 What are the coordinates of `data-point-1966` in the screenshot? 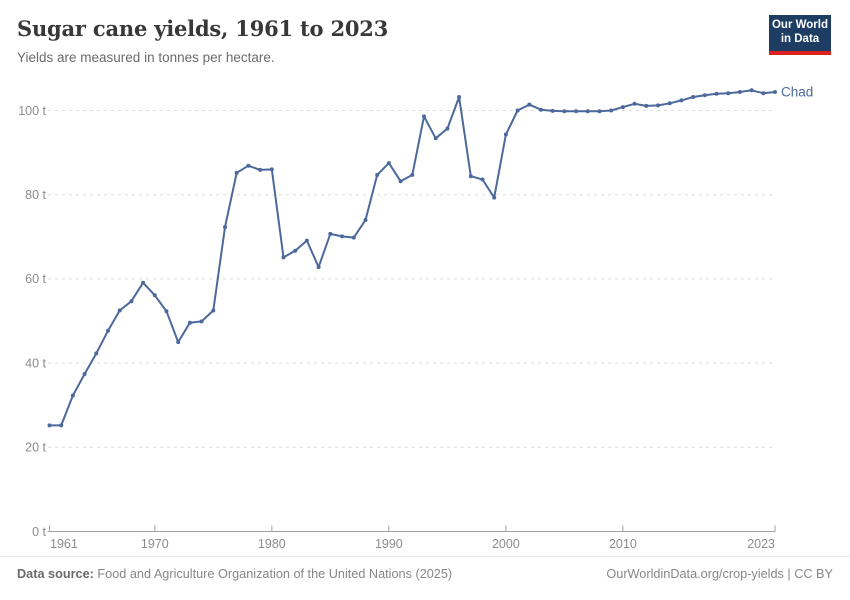 It's located at (108, 330).